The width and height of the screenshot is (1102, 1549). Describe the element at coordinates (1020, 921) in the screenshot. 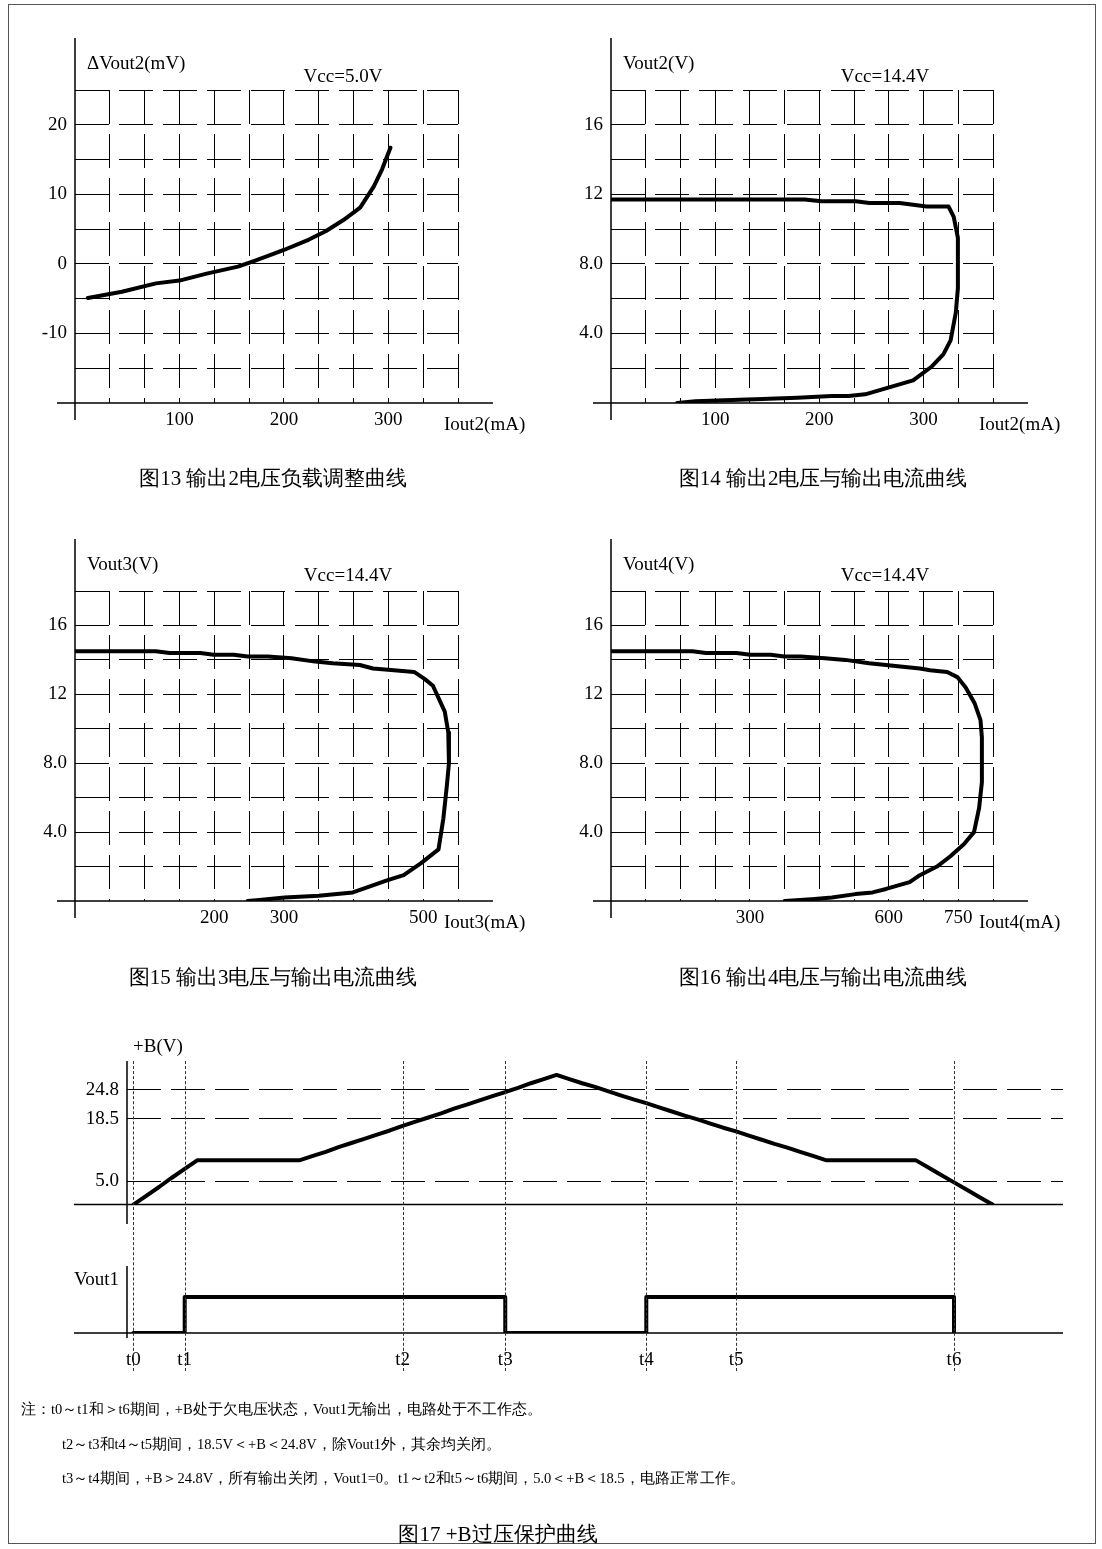

I see `x-axis-title: Iout4(mA)` at that location.